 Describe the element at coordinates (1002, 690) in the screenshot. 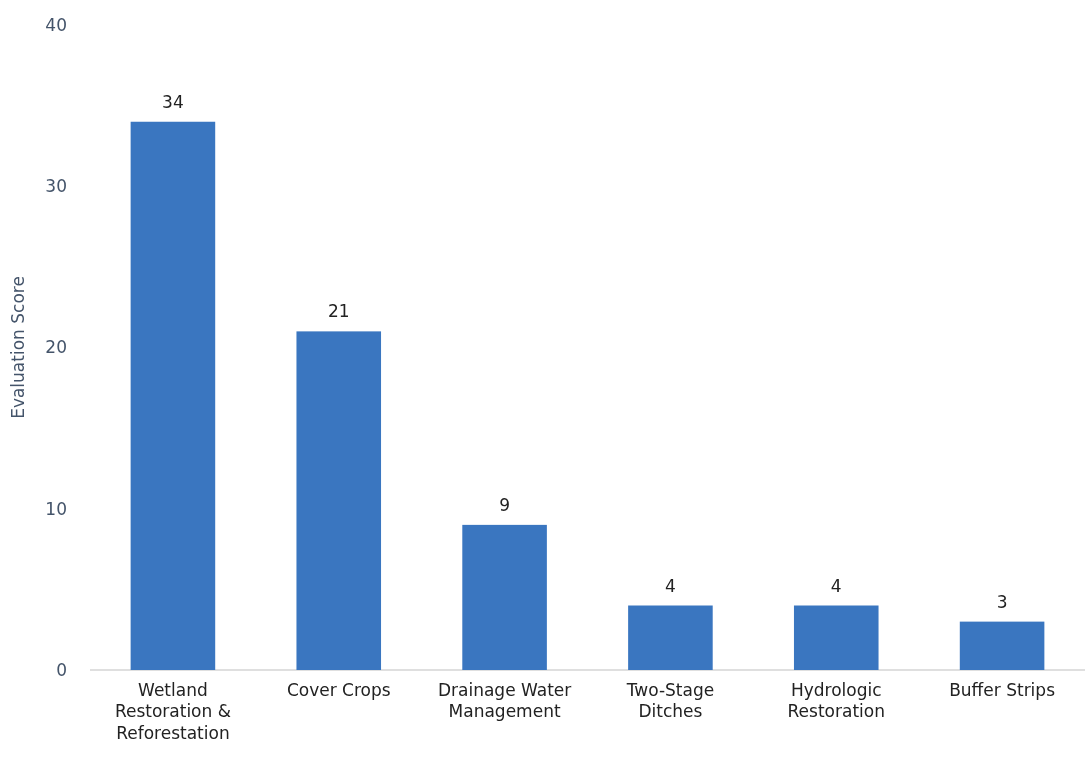

I see `x-tick-label: Buffer Strips` at that location.